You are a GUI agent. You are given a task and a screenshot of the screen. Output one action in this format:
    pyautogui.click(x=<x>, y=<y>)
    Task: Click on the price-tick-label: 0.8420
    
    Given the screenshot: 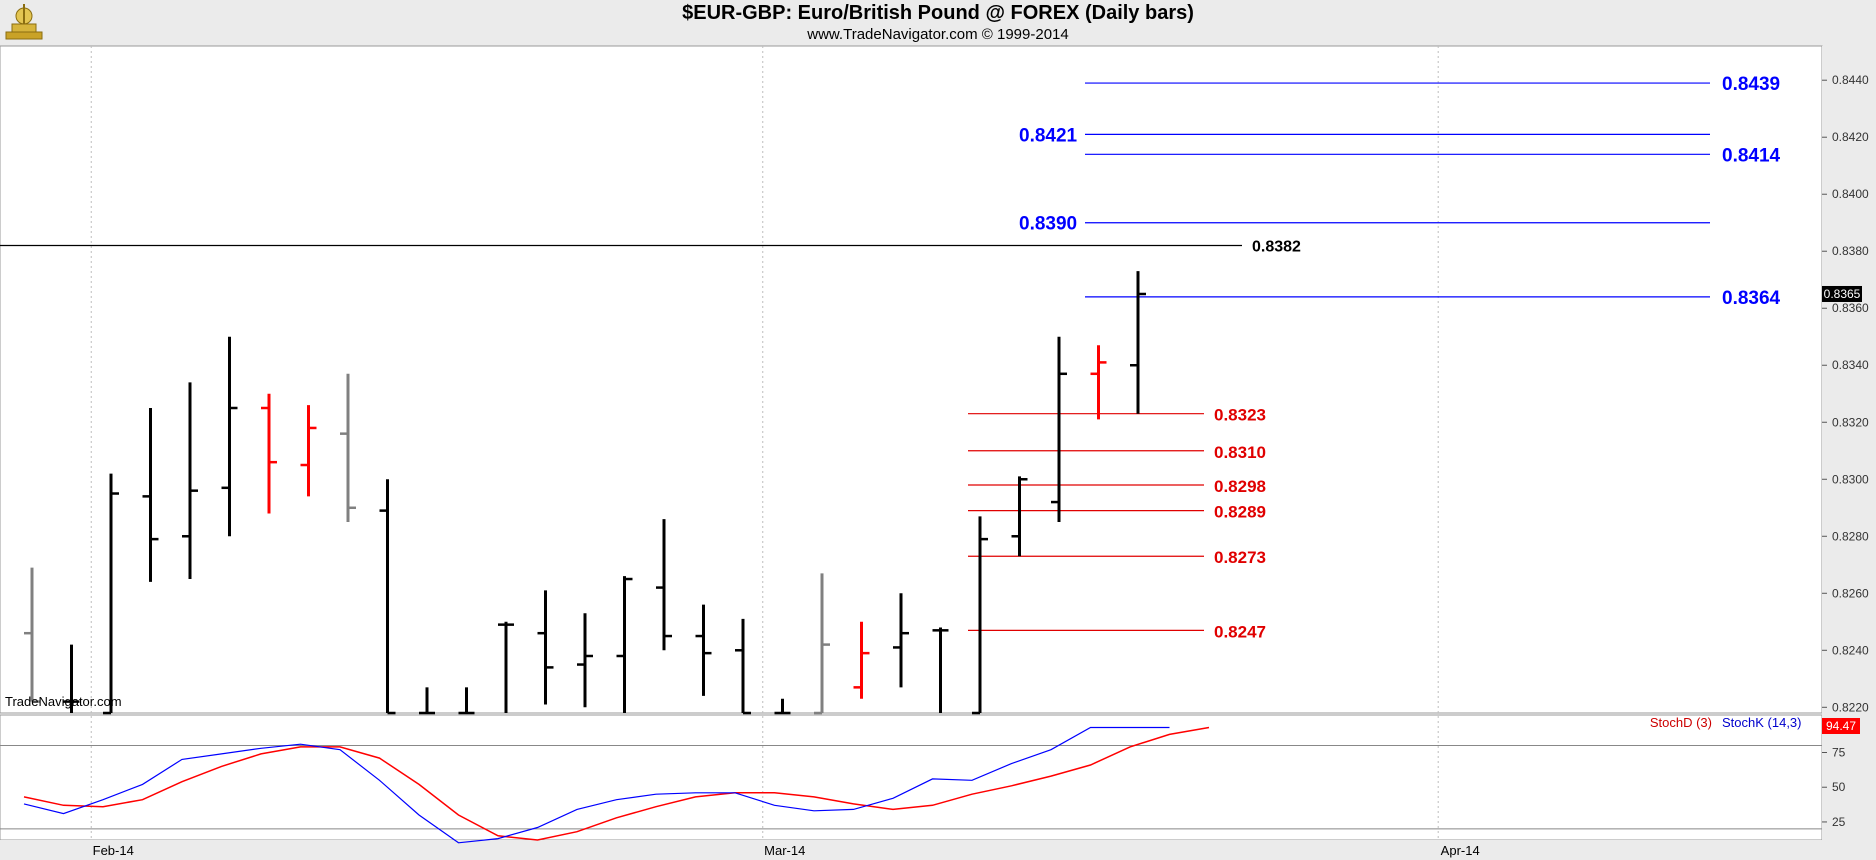 What is the action you would take?
    pyautogui.click(x=1850, y=137)
    